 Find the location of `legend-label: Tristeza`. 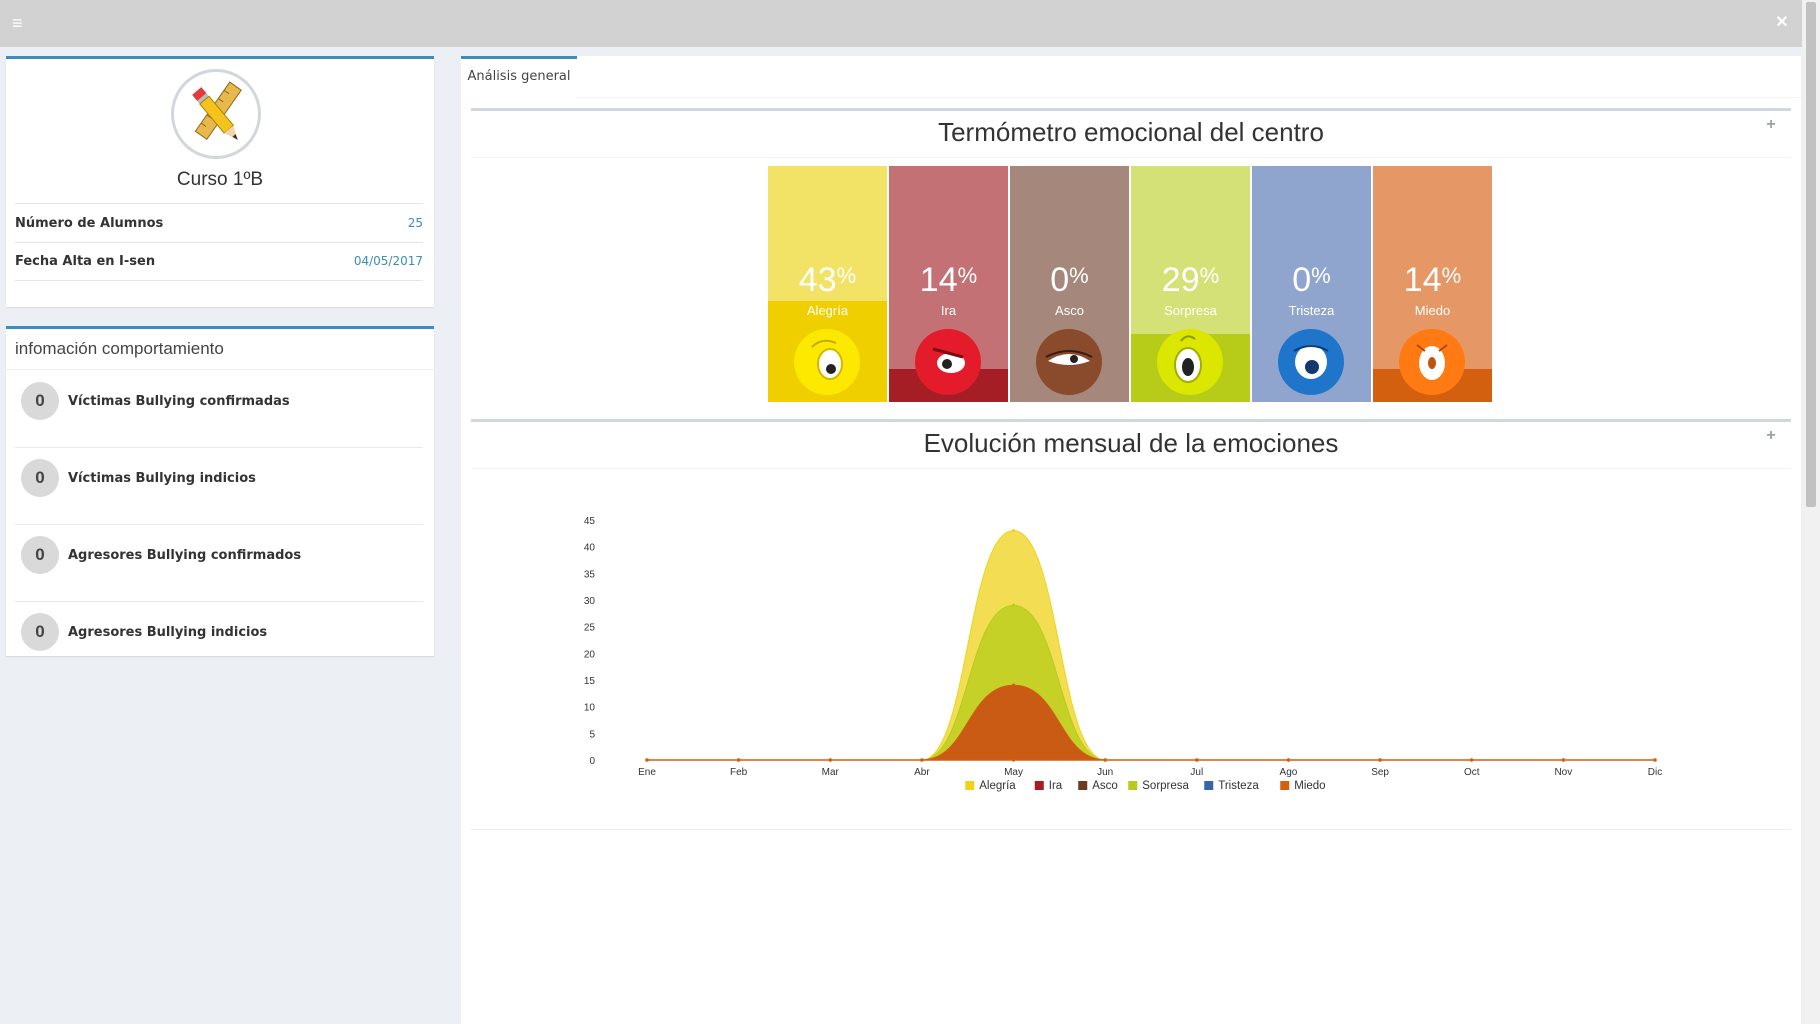

legend-label: Tristeza is located at coordinates (1238, 786).